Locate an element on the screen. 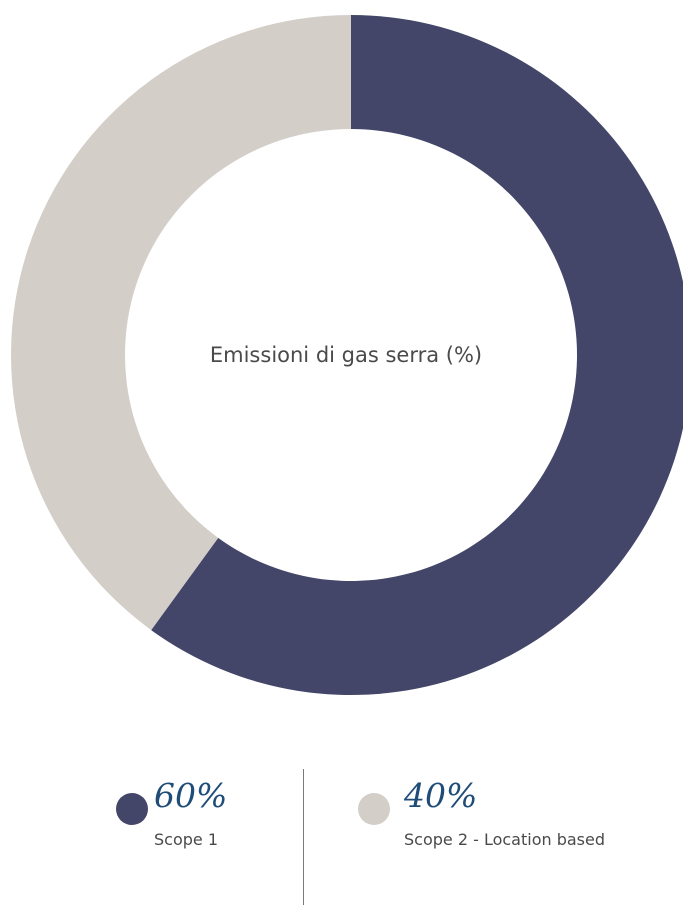  chart-title: Emissioni di gas serra (%) is located at coordinates (346, 355).